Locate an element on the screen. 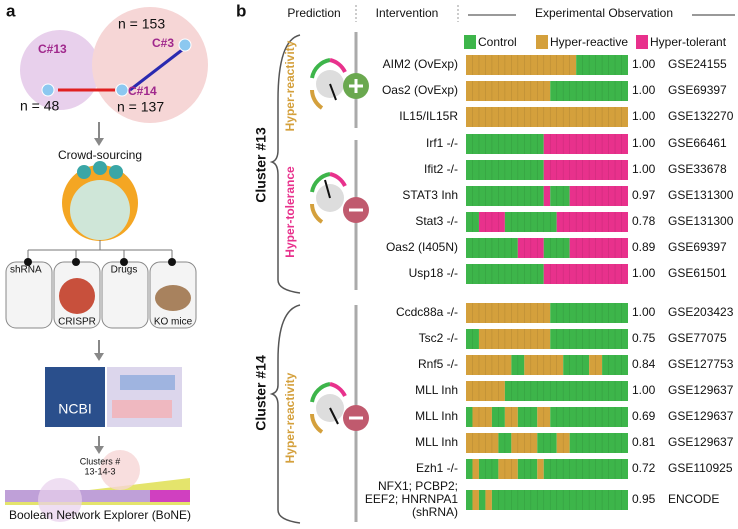  cluster-n: n = 153 is located at coordinates (141, 24).